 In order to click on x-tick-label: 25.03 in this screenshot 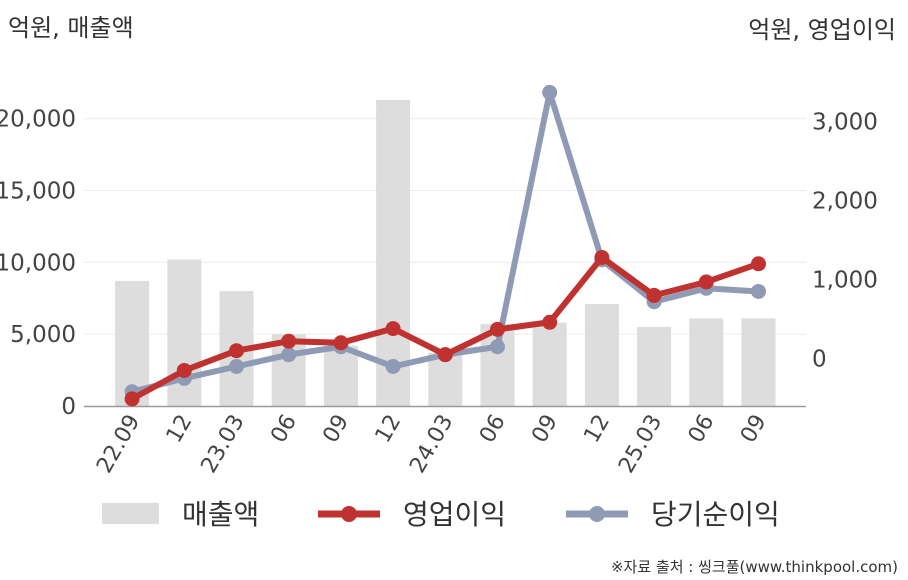, I will do `click(640, 444)`.